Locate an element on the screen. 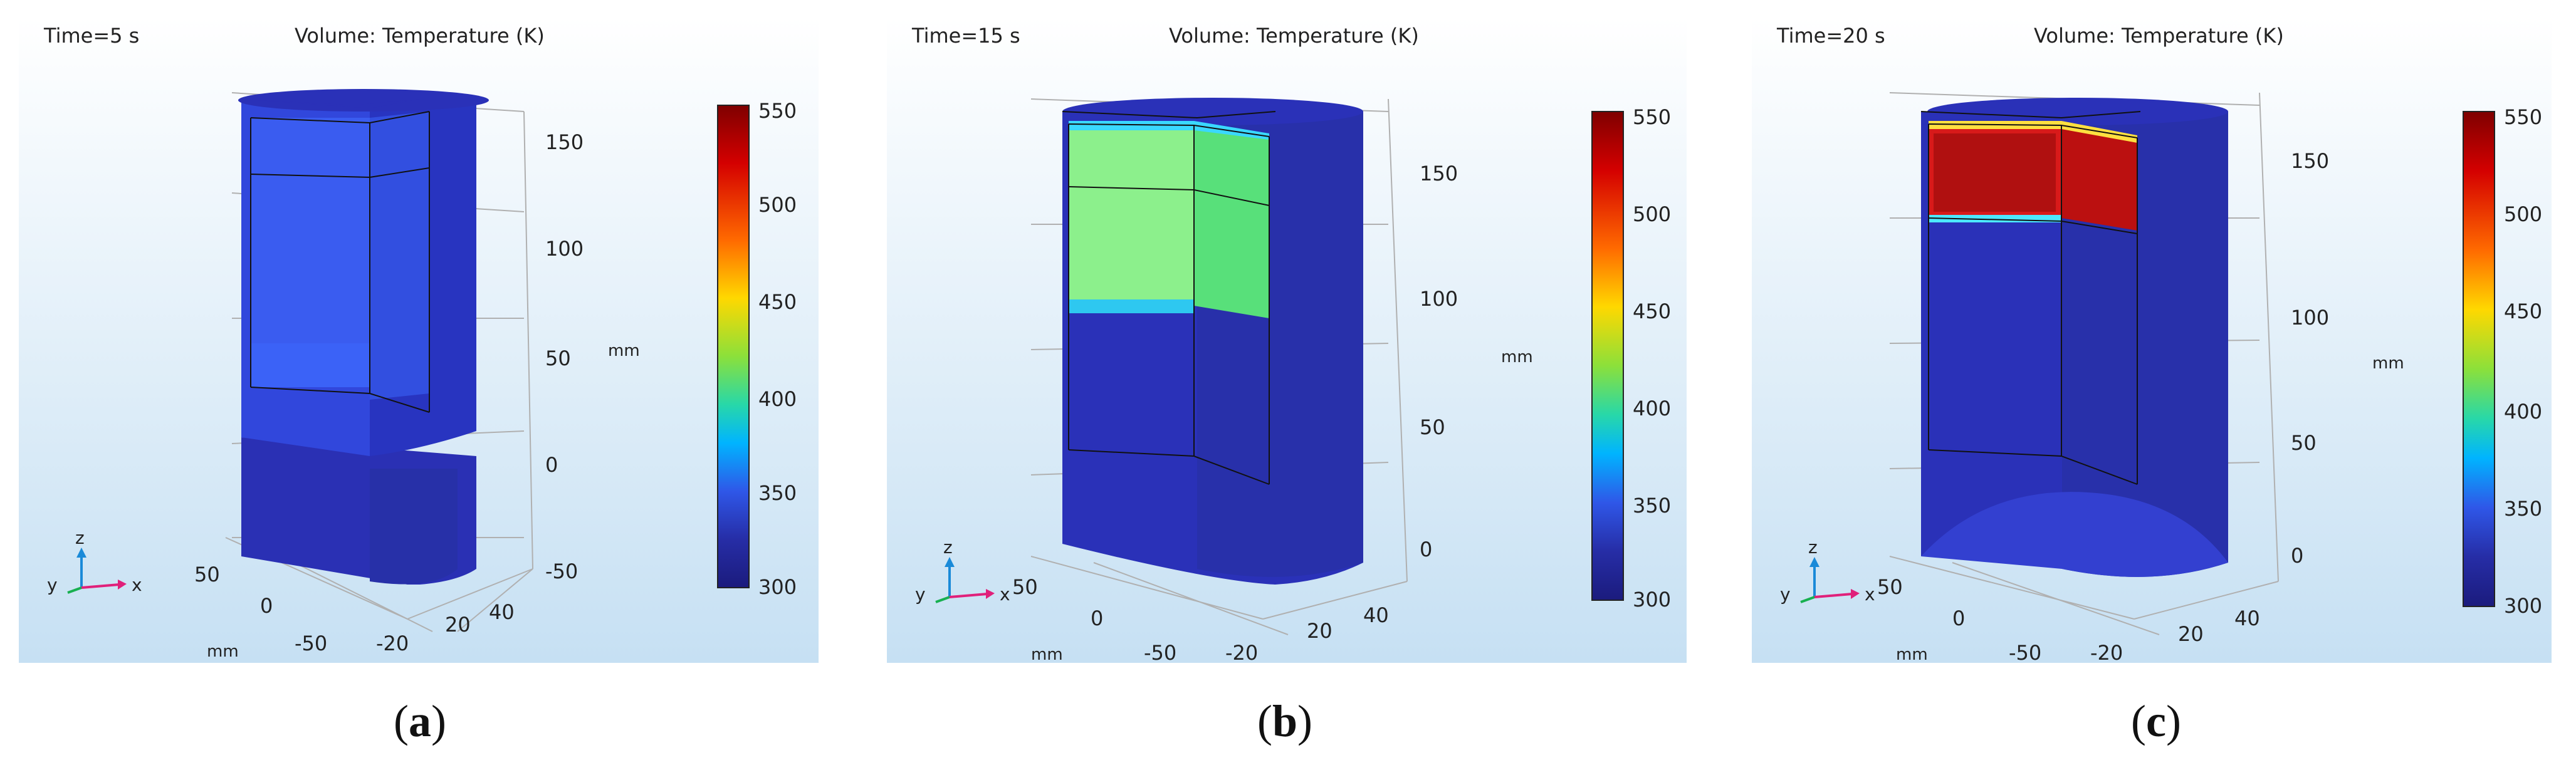 This screenshot has height=775, width=2576. time-label: Time=5 s is located at coordinates (91, 36).